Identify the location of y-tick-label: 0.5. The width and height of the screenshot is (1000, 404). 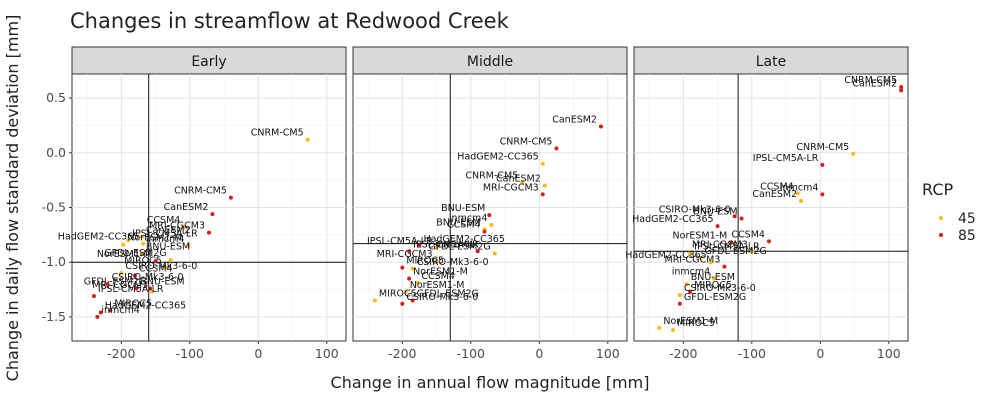
(56, 97).